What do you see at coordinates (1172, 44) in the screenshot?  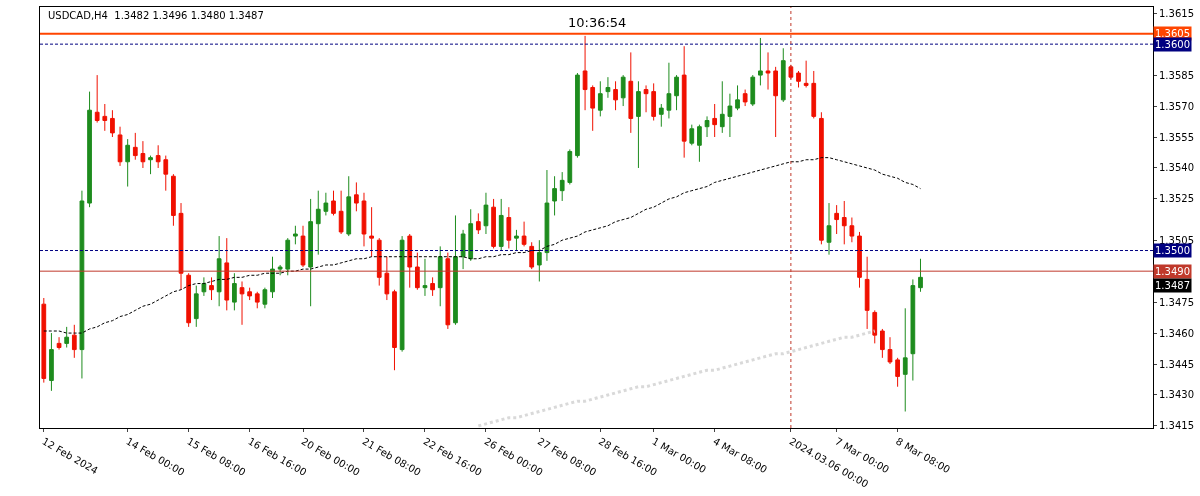 I see `ref-line-label: 1.3600` at bounding box center [1172, 44].